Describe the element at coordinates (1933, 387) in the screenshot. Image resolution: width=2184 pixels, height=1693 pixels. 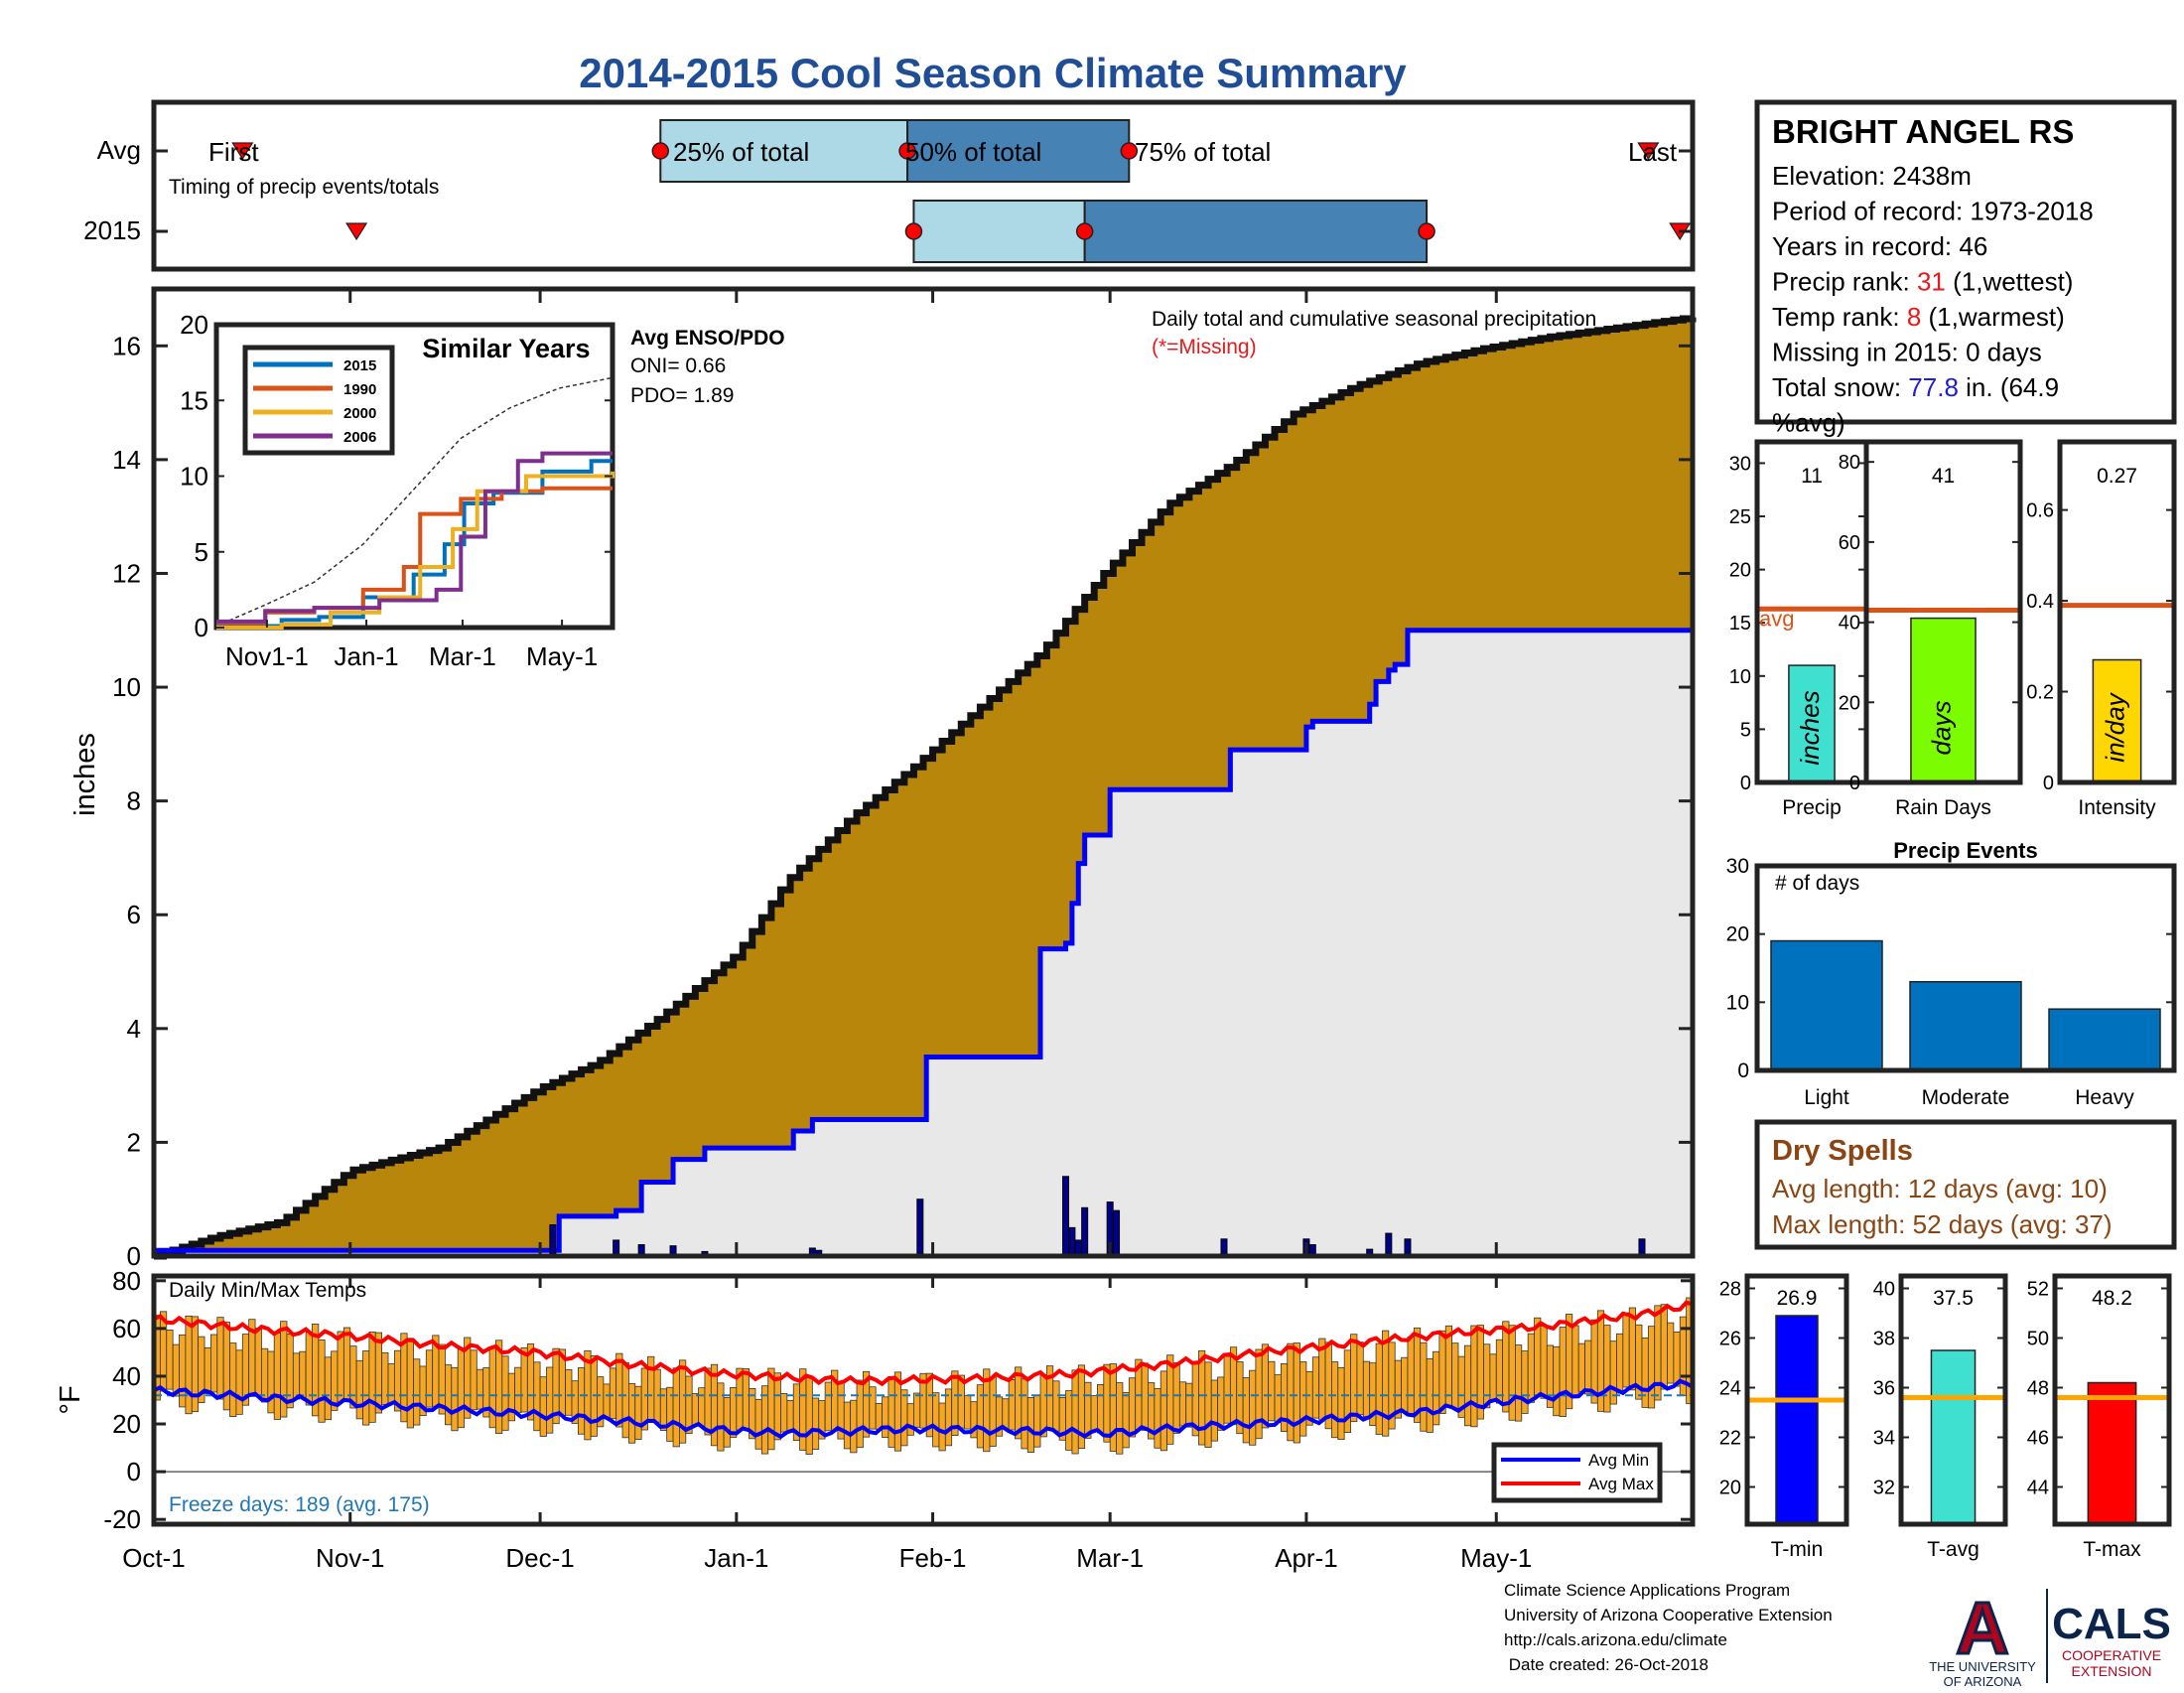
I see `station-info-text: 77.8` at that location.